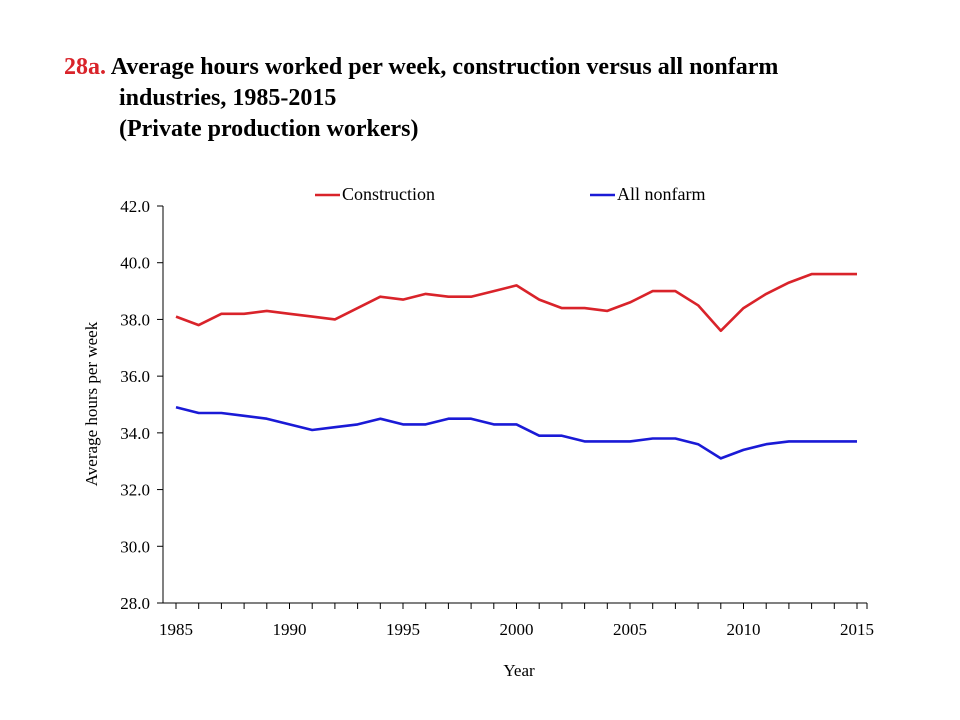 The image size is (960, 720). Describe the element at coordinates (135, 319) in the screenshot. I see `y-tick-label: 38.0` at that location.